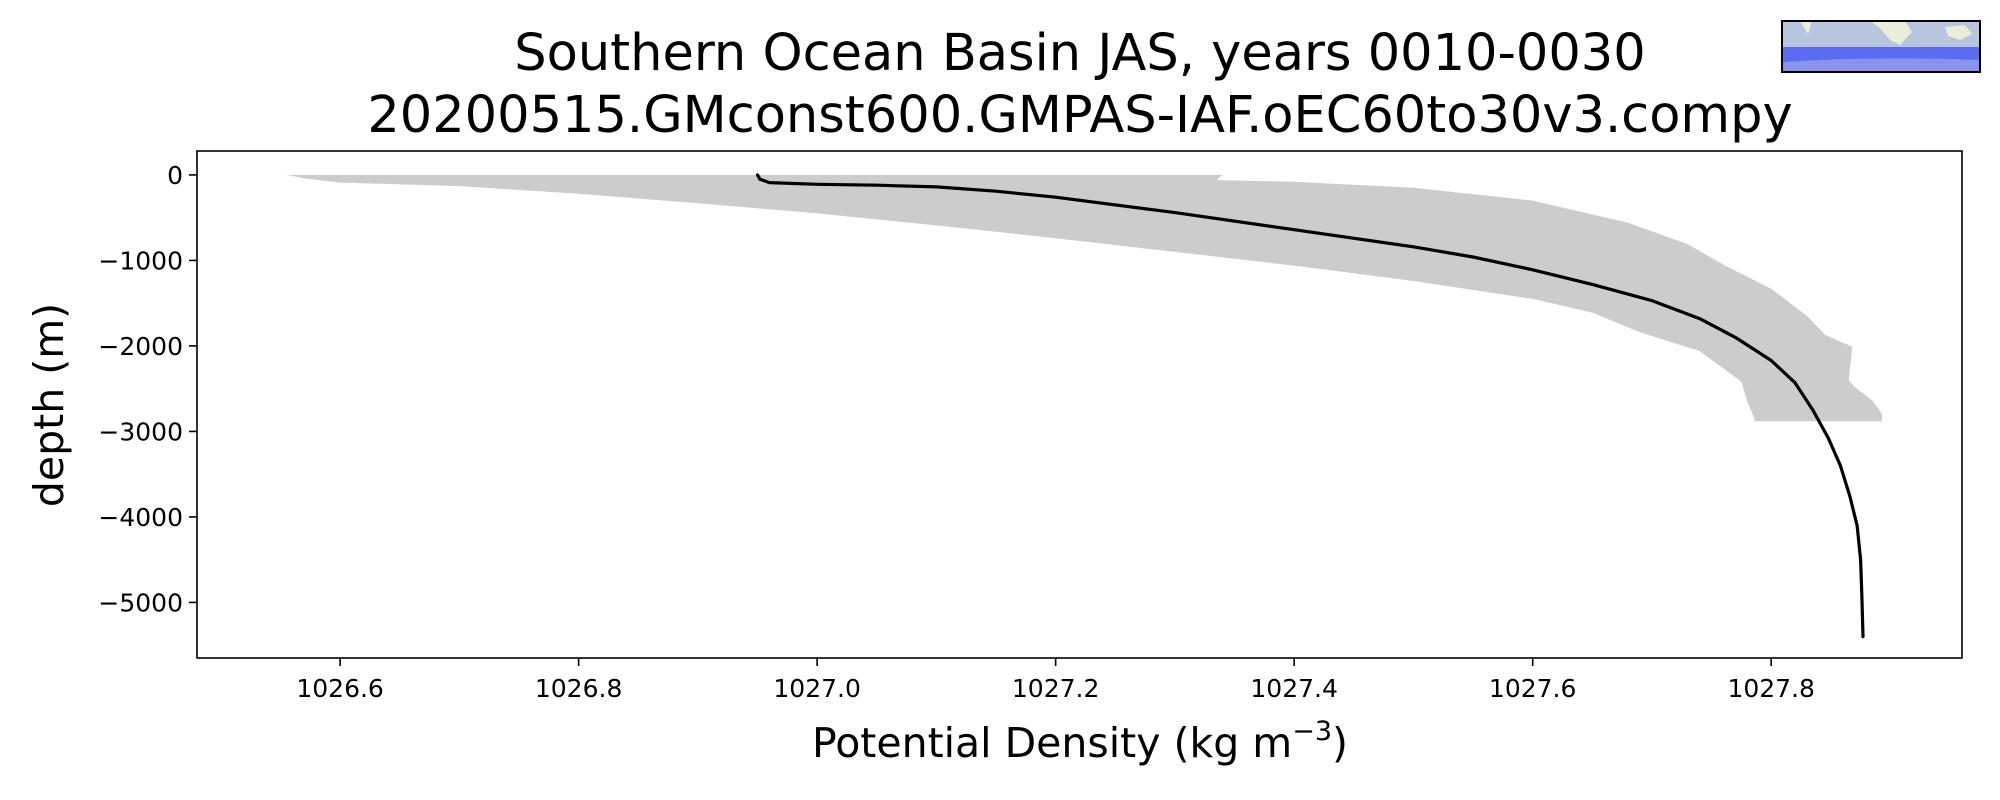 The image size is (2000, 800). What do you see at coordinates (578, 688) in the screenshot?
I see `x-tick-label: 1026.8` at bounding box center [578, 688].